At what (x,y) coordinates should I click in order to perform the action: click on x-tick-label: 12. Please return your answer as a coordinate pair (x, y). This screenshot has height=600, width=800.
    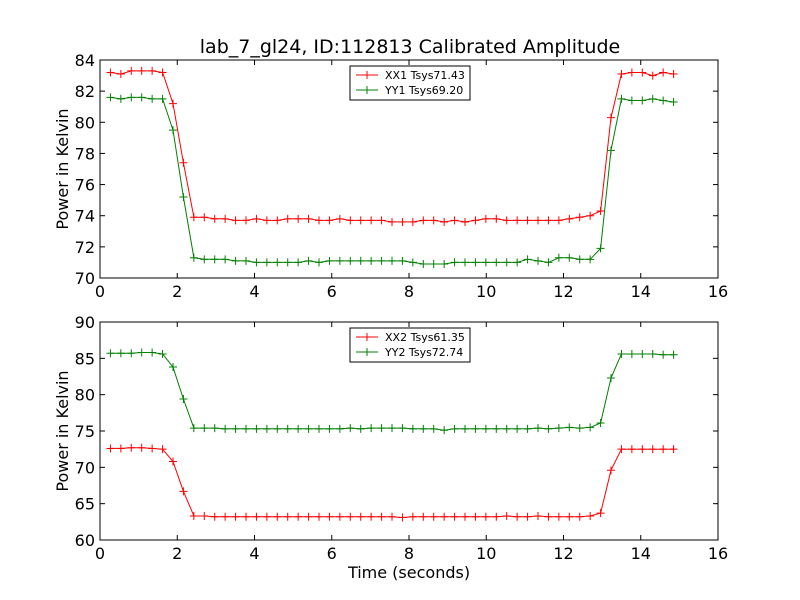
    Looking at the image, I should click on (563, 291).